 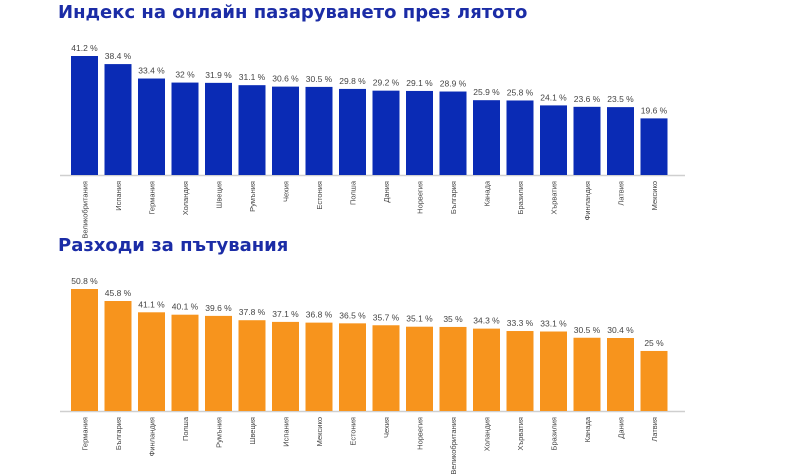 I want to click on category-label: Канада, so click(x=487, y=193).